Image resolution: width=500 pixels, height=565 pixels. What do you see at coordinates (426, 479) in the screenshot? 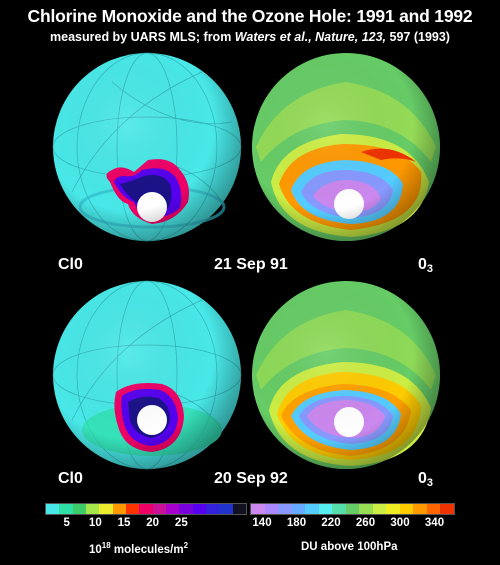
I see `o3-label-1992: 03` at bounding box center [426, 479].